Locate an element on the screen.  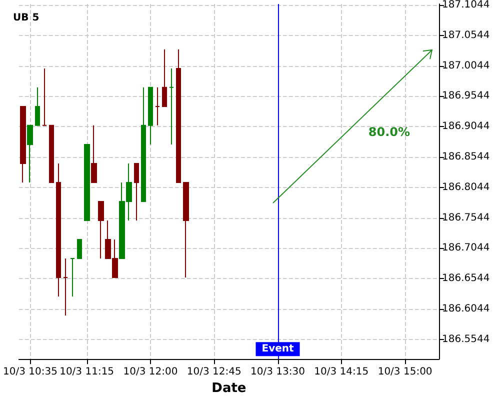
x-tick-label: 10/3 12:00 is located at coordinates (150, 372).